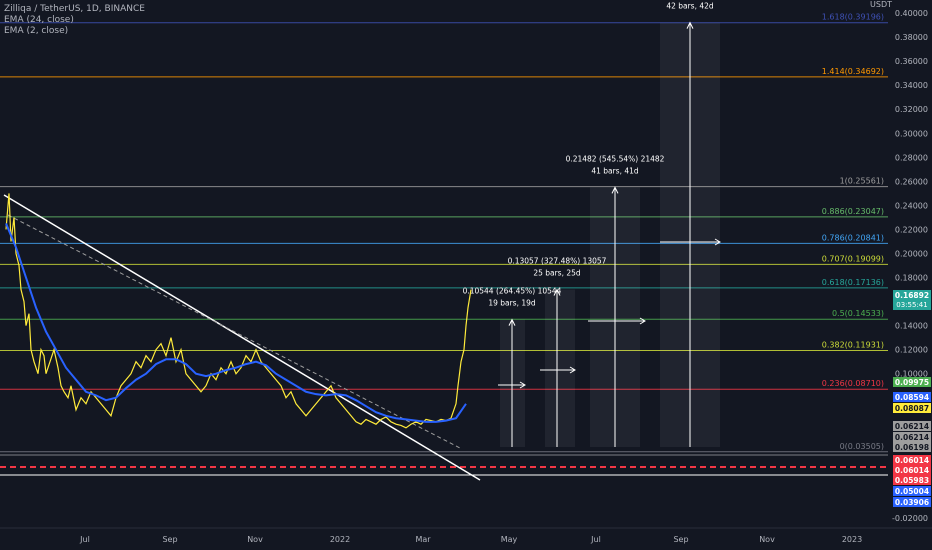 This screenshot has width=932, height=550. I want to click on ema2-legend: EMA (2, close), so click(36, 31).